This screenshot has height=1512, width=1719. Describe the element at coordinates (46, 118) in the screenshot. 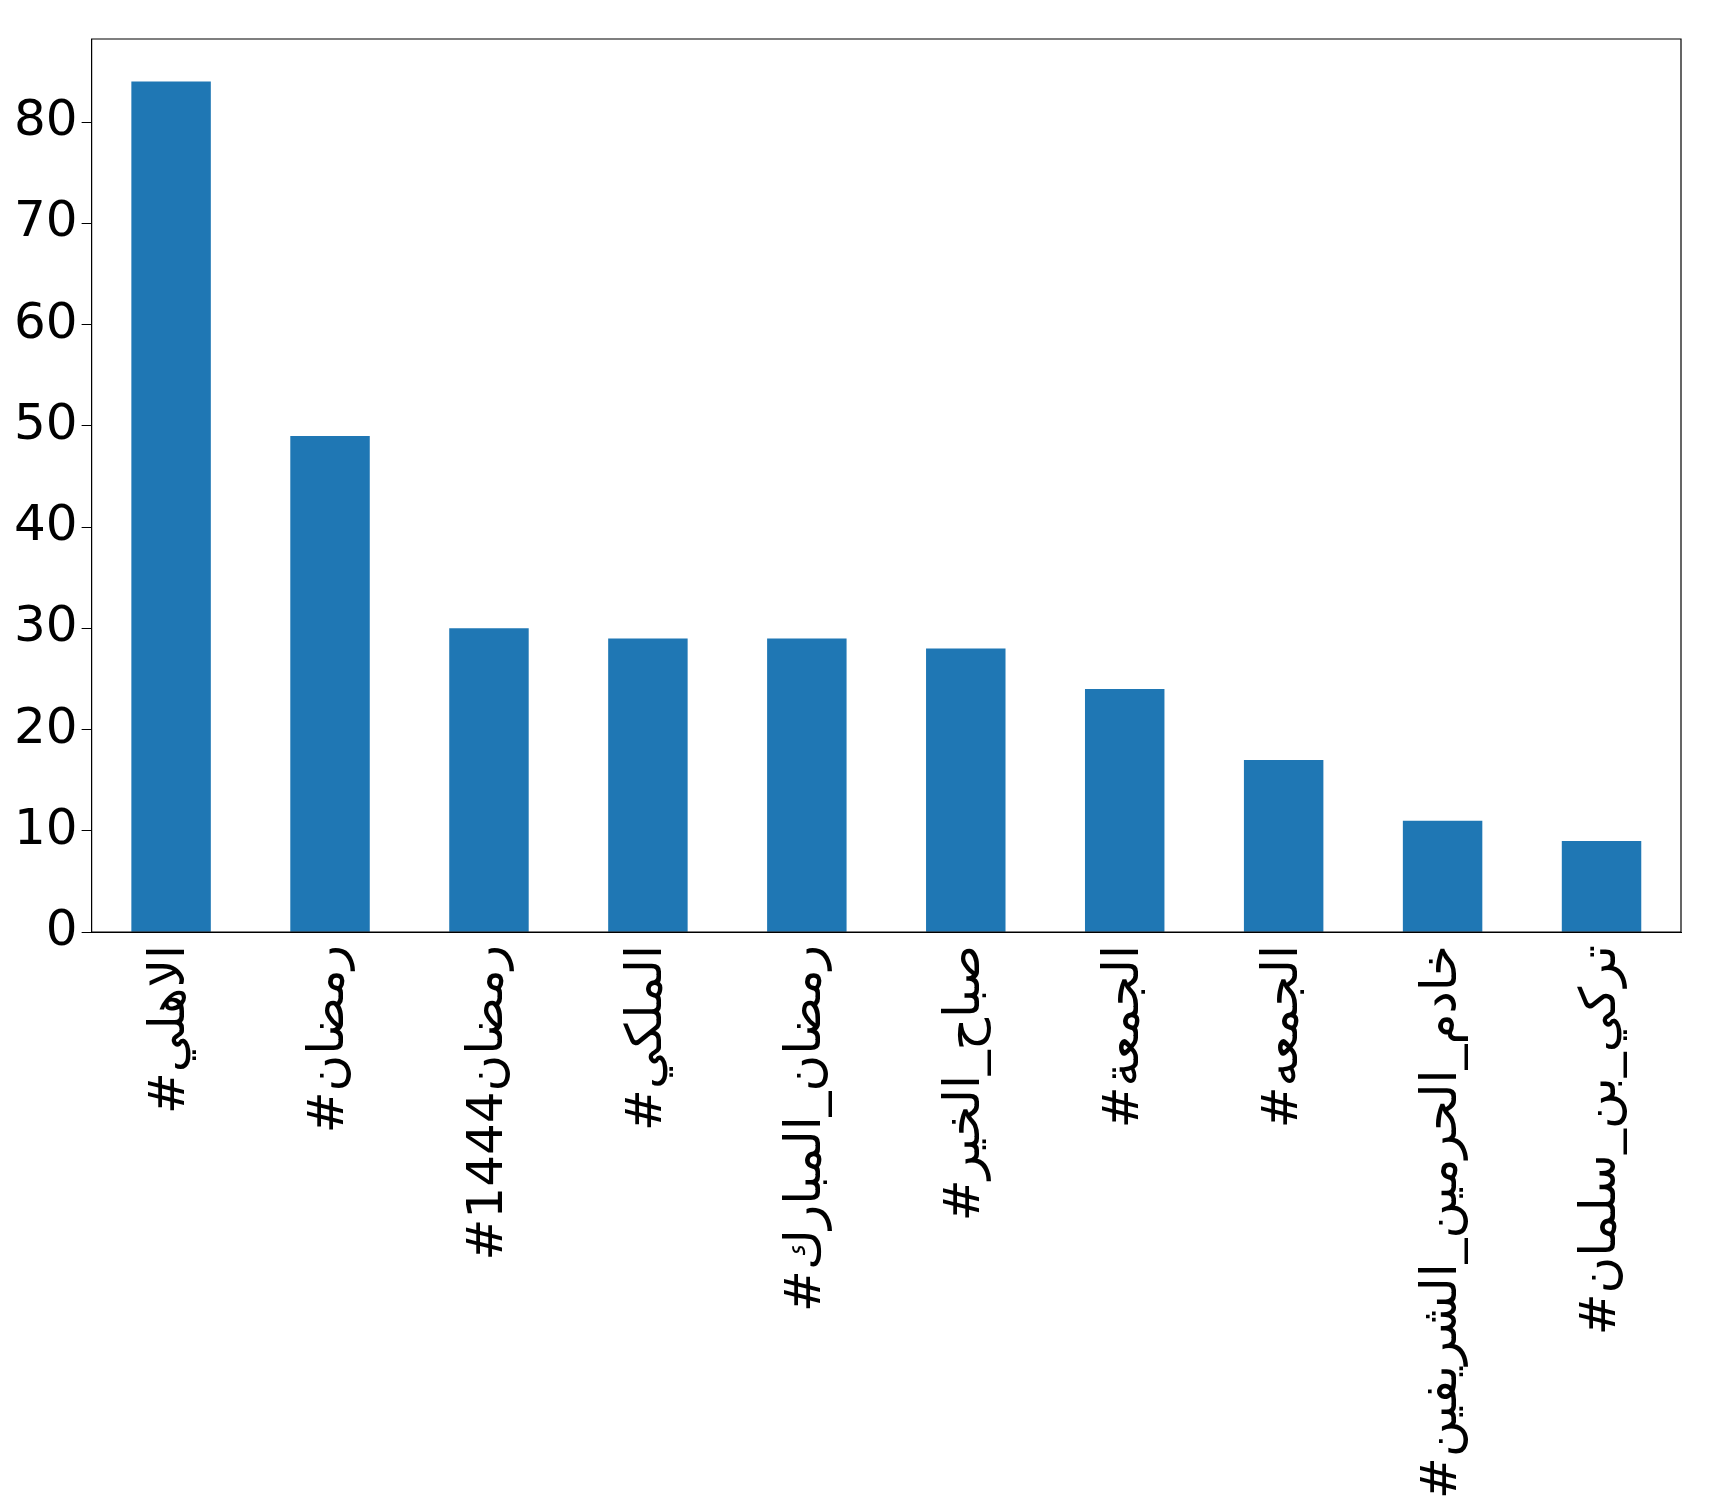

I see `y-tick-label: 80` at that location.